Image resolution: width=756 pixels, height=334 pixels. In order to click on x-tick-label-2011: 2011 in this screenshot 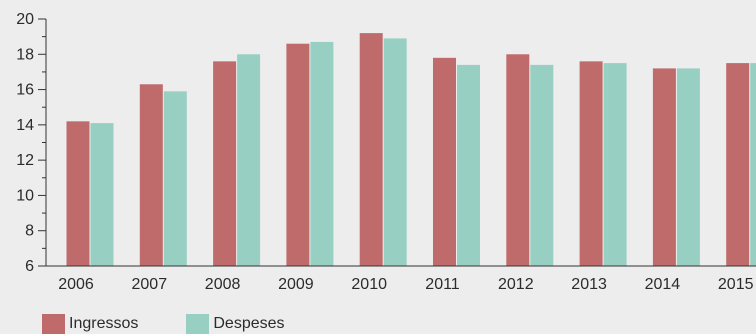, I will do `click(442, 284)`.